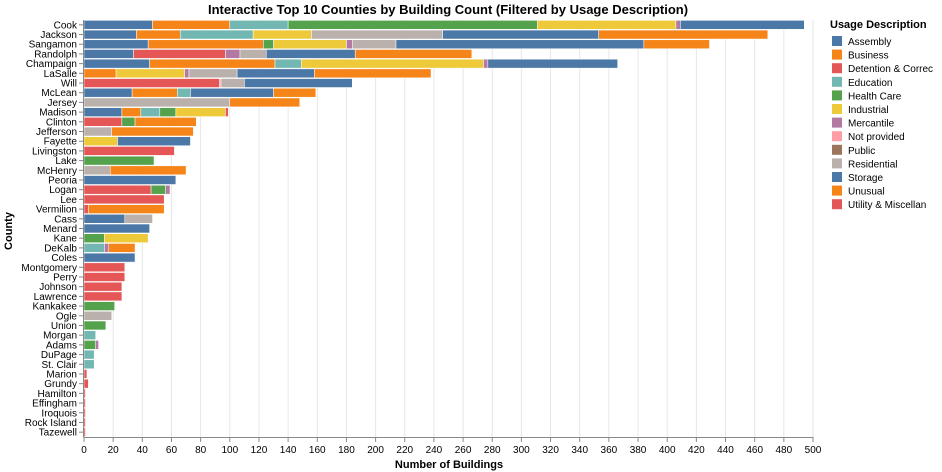 The height and width of the screenshot is (472, 942). What do you see at coordinates (128, 122) in the screenshot?
I see `bar-clinton-health-care` at bounding box center [128, 122].